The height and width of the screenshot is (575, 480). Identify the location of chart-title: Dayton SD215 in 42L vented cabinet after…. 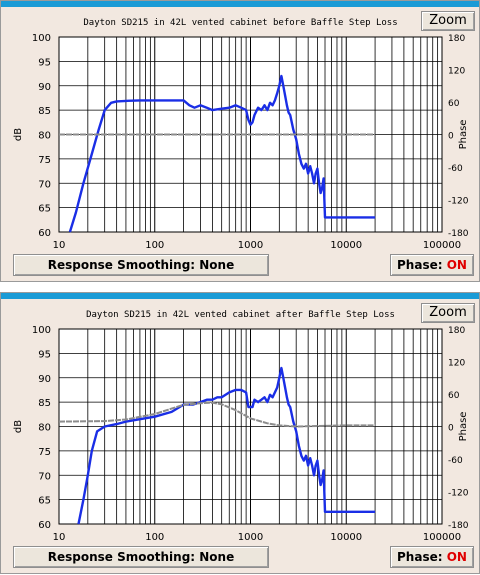
(240, 315).